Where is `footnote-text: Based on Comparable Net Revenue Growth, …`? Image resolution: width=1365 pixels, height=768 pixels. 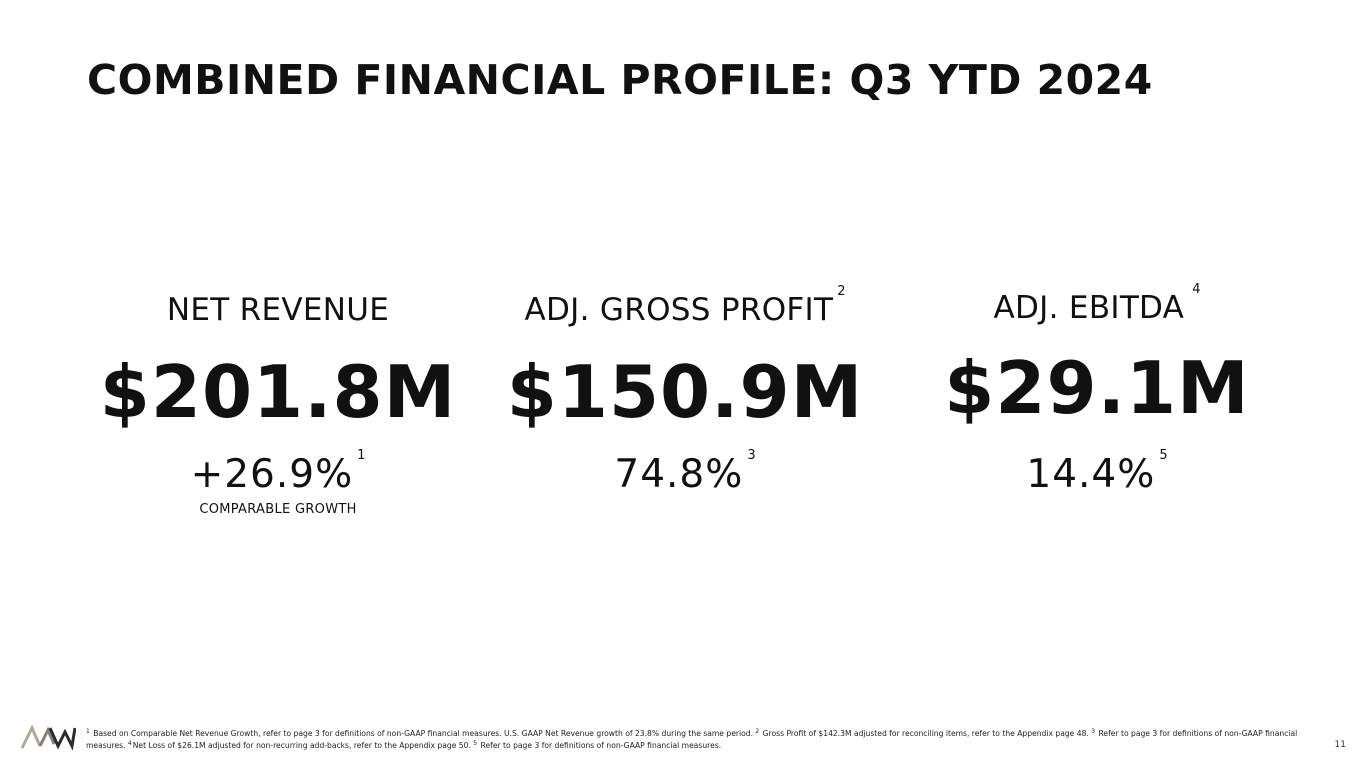 footnote-text: Based on Comparable Net Revenue Growth, … is located at coordinates (423, 733).